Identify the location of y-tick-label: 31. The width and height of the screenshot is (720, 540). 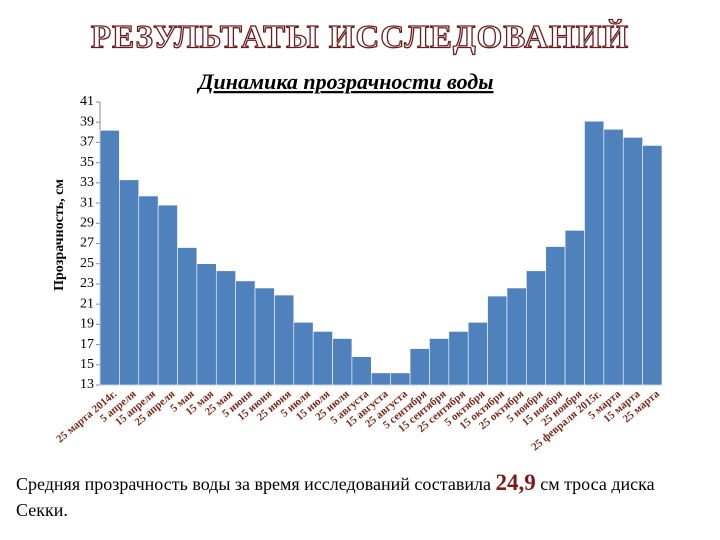
(87, 202).